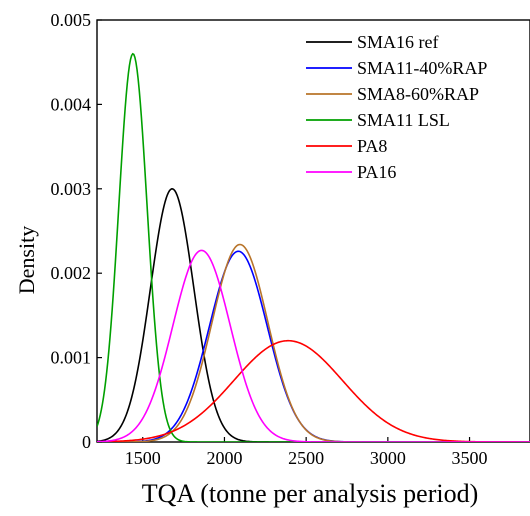  Describe the element at coordinates (422, 68) in the screenshot. I see `legend-label: SMA11-40%RAP` at that location.